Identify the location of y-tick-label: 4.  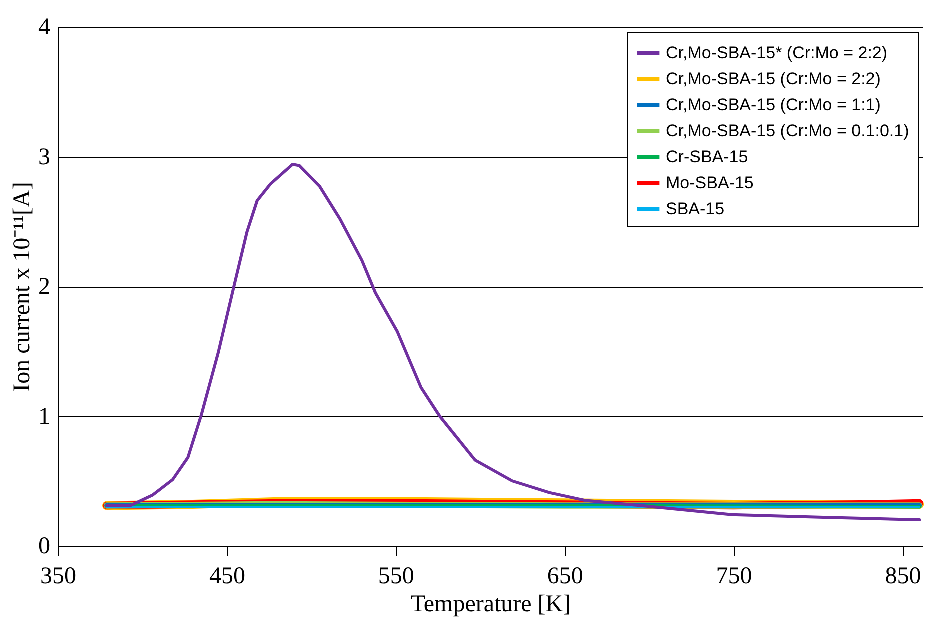
(44, 27).